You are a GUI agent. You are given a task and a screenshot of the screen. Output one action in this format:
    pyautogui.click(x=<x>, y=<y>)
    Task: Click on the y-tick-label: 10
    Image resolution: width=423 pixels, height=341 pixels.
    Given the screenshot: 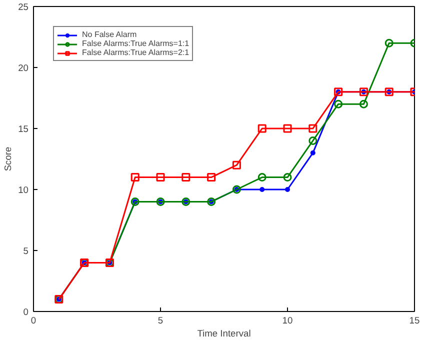 What is the action you would take?
    pyautogui.click(x=23, y=190)
    